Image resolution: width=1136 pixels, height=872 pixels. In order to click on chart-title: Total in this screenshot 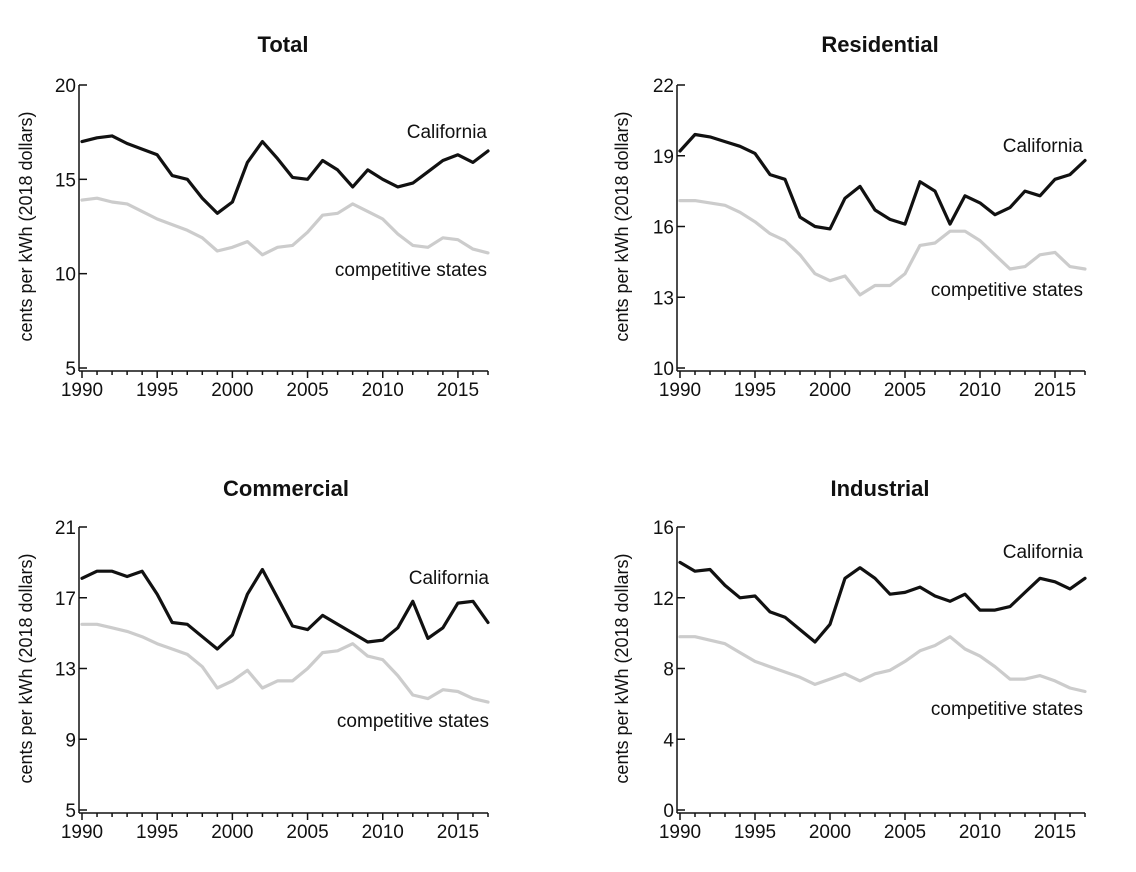, I will do `click(283, 44)`.